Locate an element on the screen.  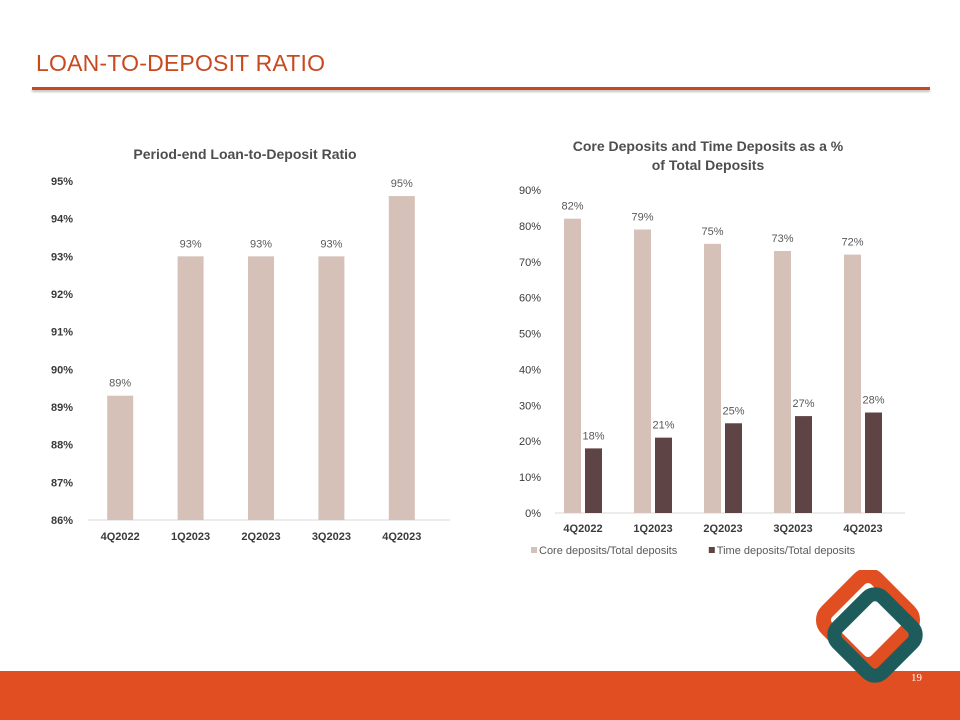
y-tick-label: 88% is located at coordinates (62, 446).